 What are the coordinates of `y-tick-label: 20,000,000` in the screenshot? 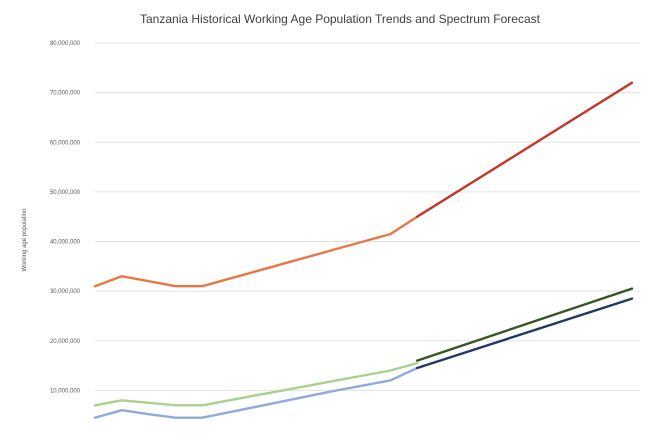 It's located at (65, 342).